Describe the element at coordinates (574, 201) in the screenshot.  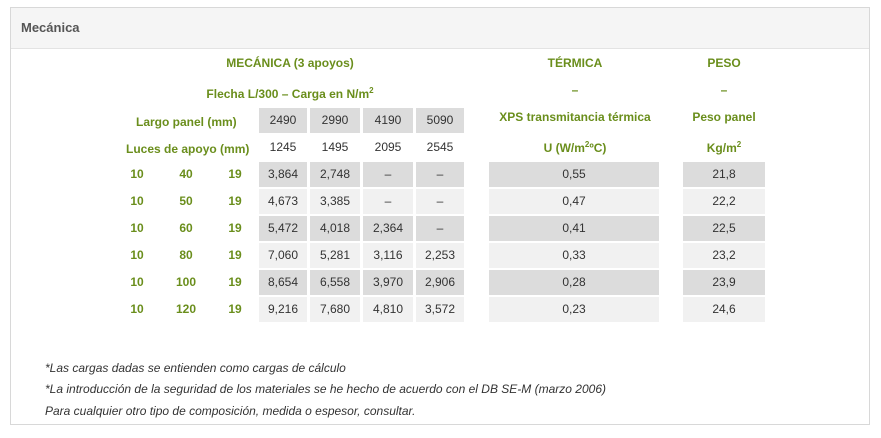
I see `u-cell: 0,47` at that location.